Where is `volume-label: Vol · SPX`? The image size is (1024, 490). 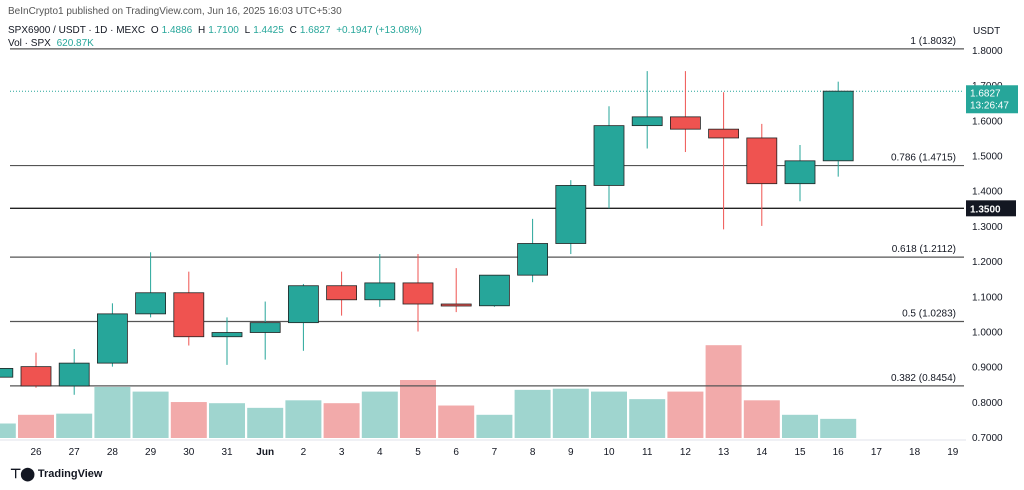 volume-label: Vol · SPX is located at coordinates (29, 43).